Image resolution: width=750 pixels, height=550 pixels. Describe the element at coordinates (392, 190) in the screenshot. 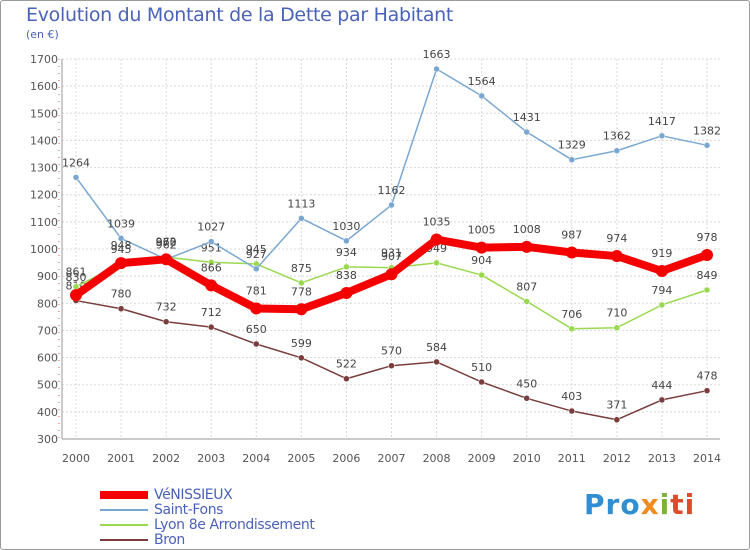

I see `data-label: 1162` at that location.